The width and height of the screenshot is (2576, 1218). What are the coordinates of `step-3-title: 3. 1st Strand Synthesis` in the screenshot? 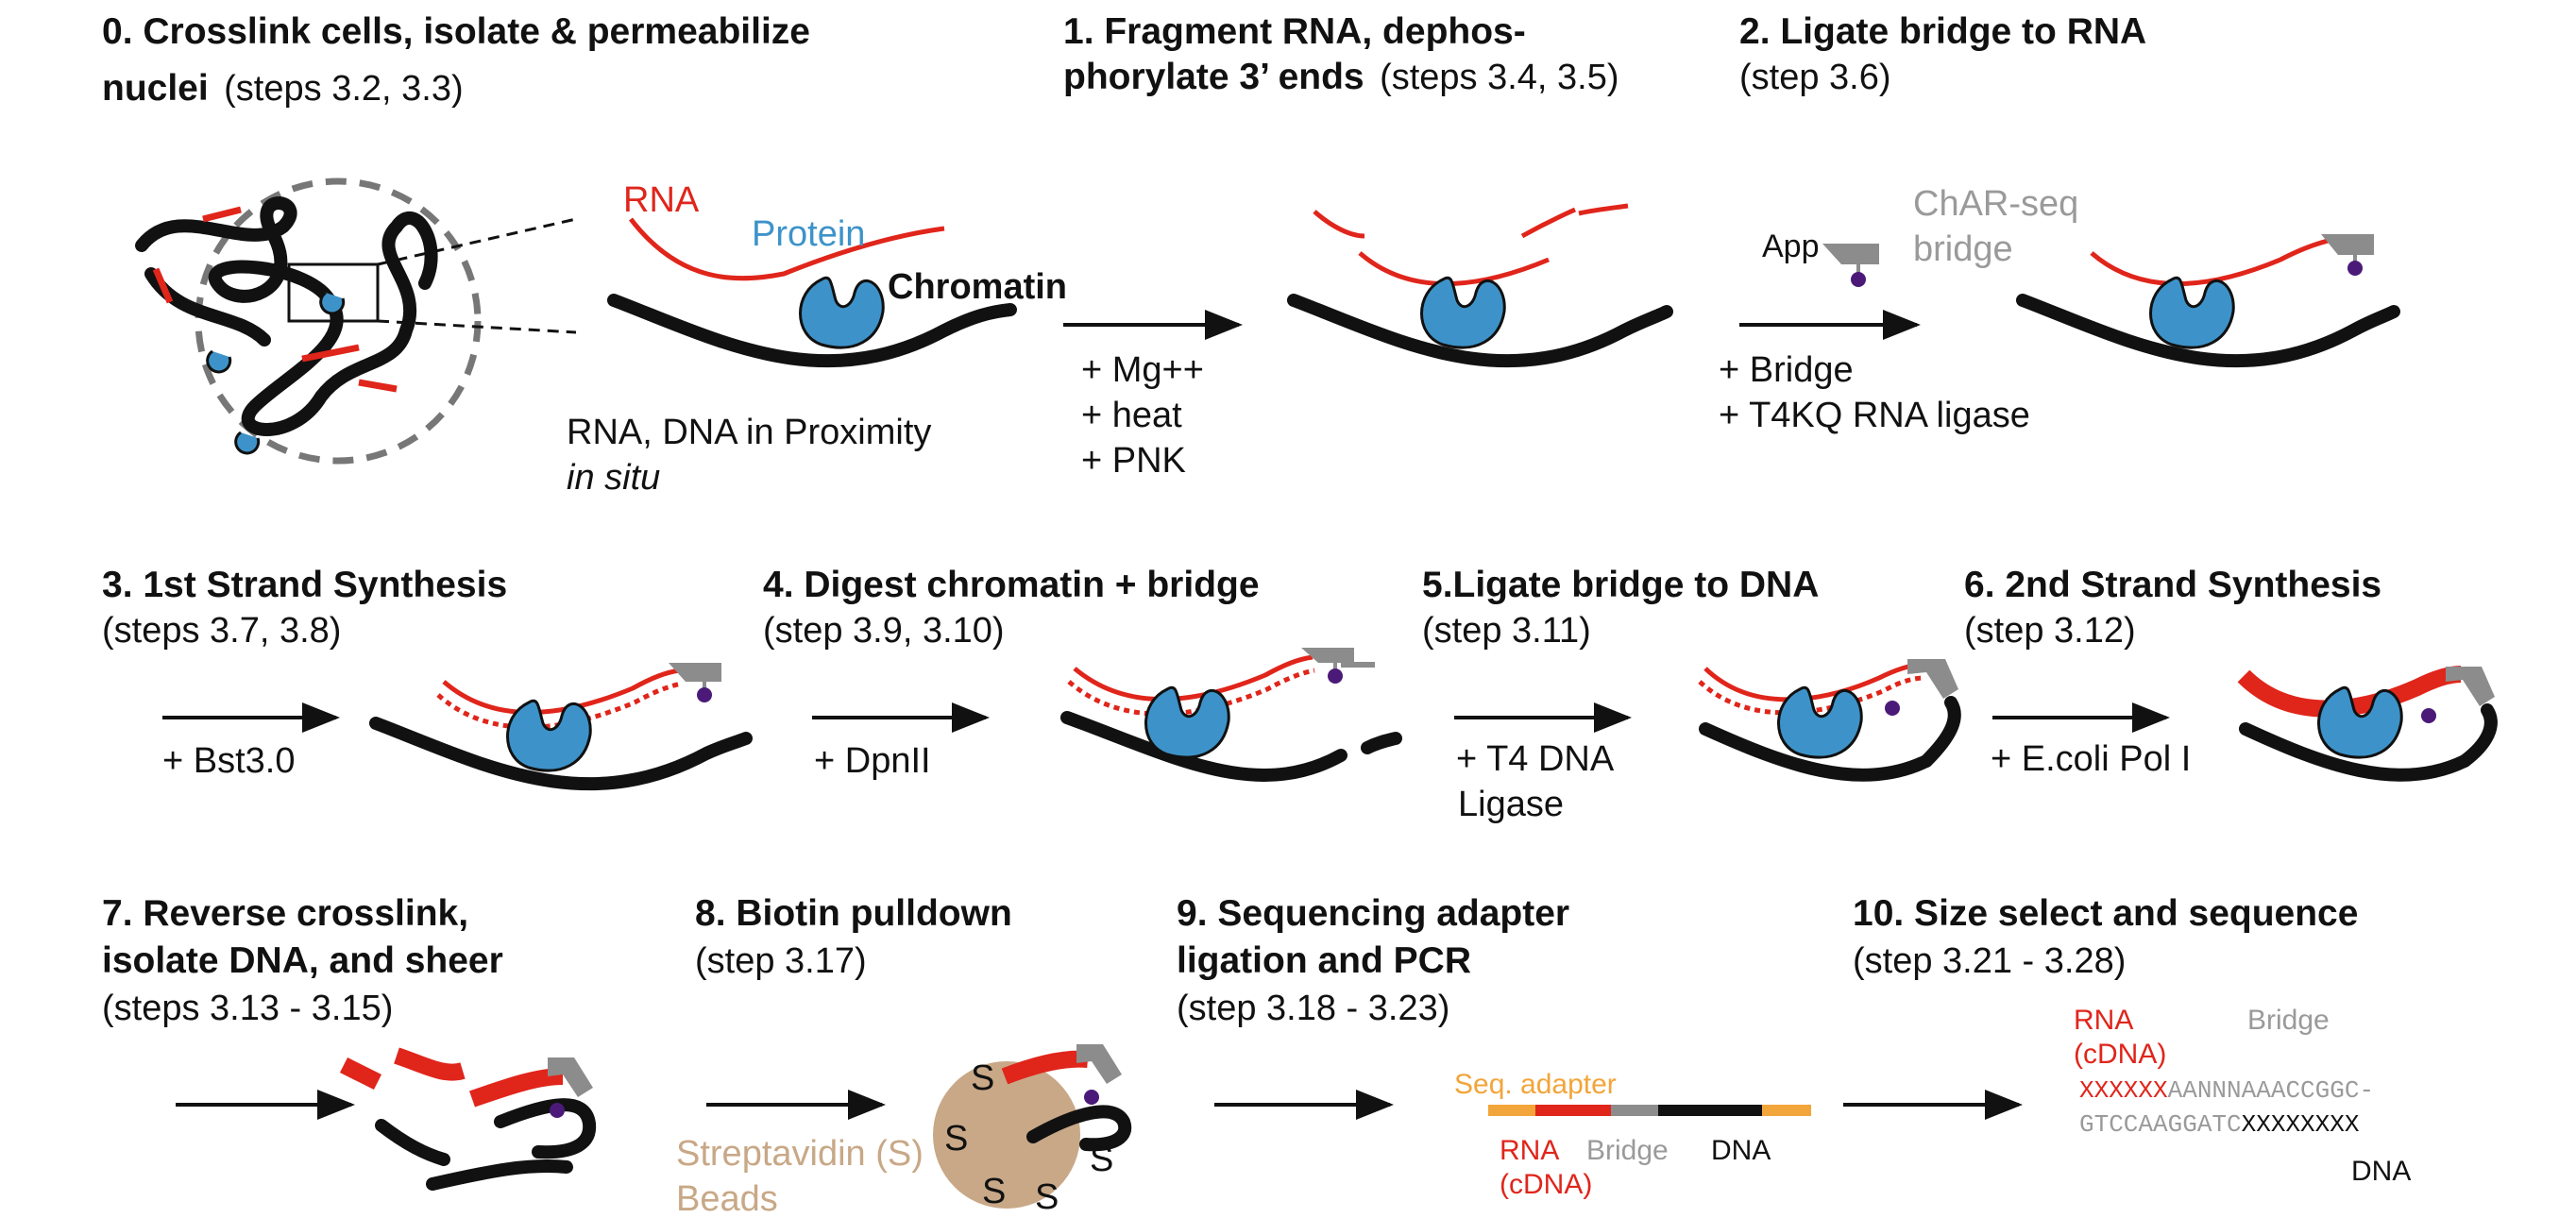 It's located at (304, 585).